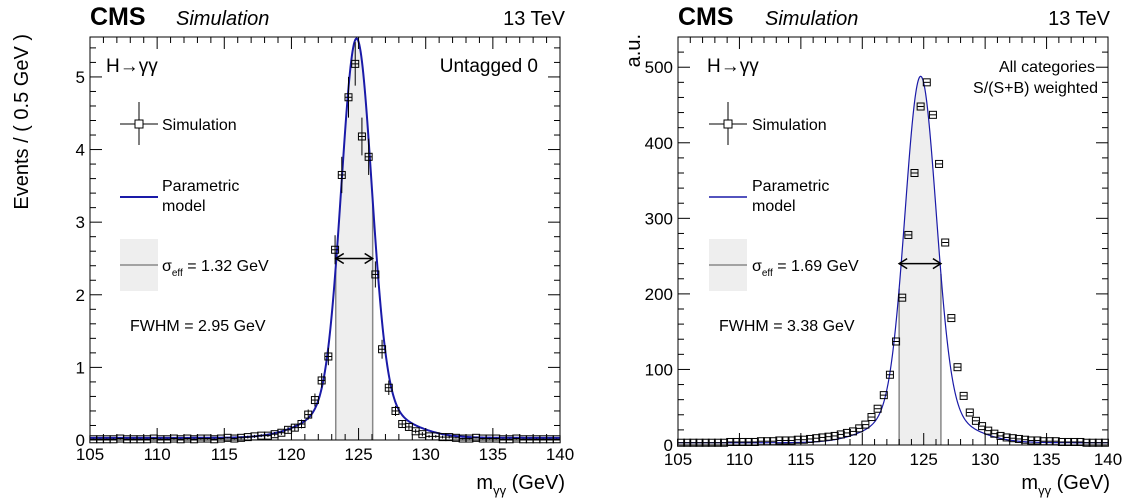 The width and height of the screenshot is (1127, 499). What do you see at coordinates (816, 266) in the screenshot?
I see `sigma-value: = 1.69 GeV` at bounding box center [816, 266].